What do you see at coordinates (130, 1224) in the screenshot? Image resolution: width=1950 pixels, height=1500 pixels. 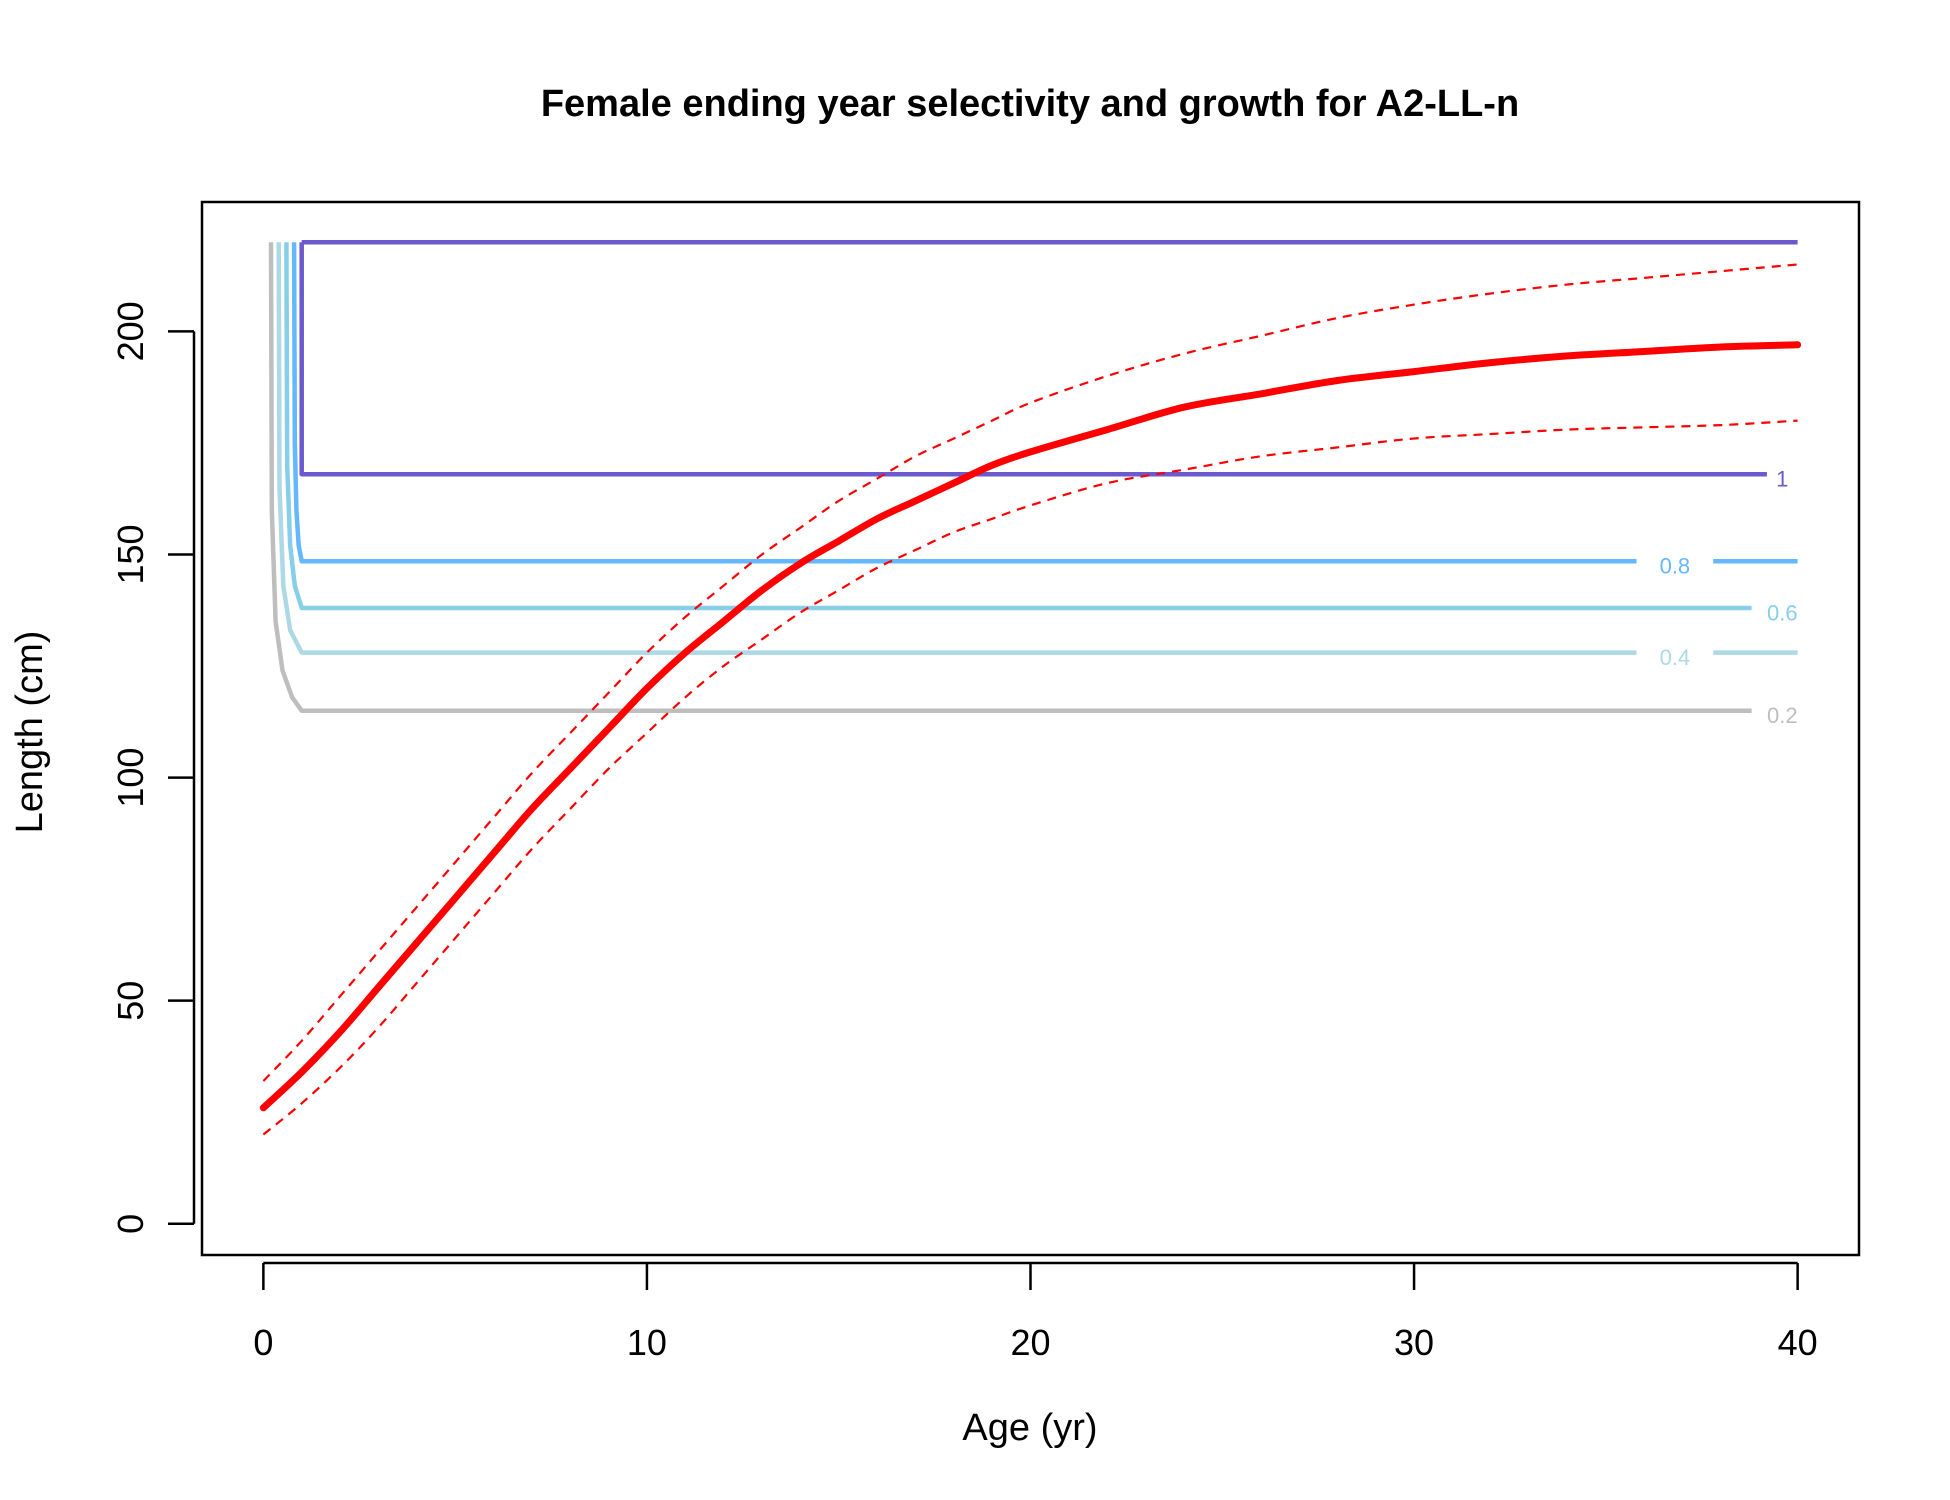 I see `y-tick-label: 0` at bounding box center [130, 1224].